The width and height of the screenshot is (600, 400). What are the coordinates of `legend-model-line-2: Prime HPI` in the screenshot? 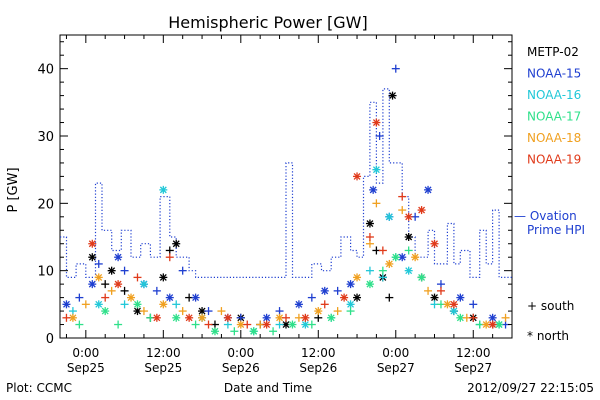 It's located at (556, 230).